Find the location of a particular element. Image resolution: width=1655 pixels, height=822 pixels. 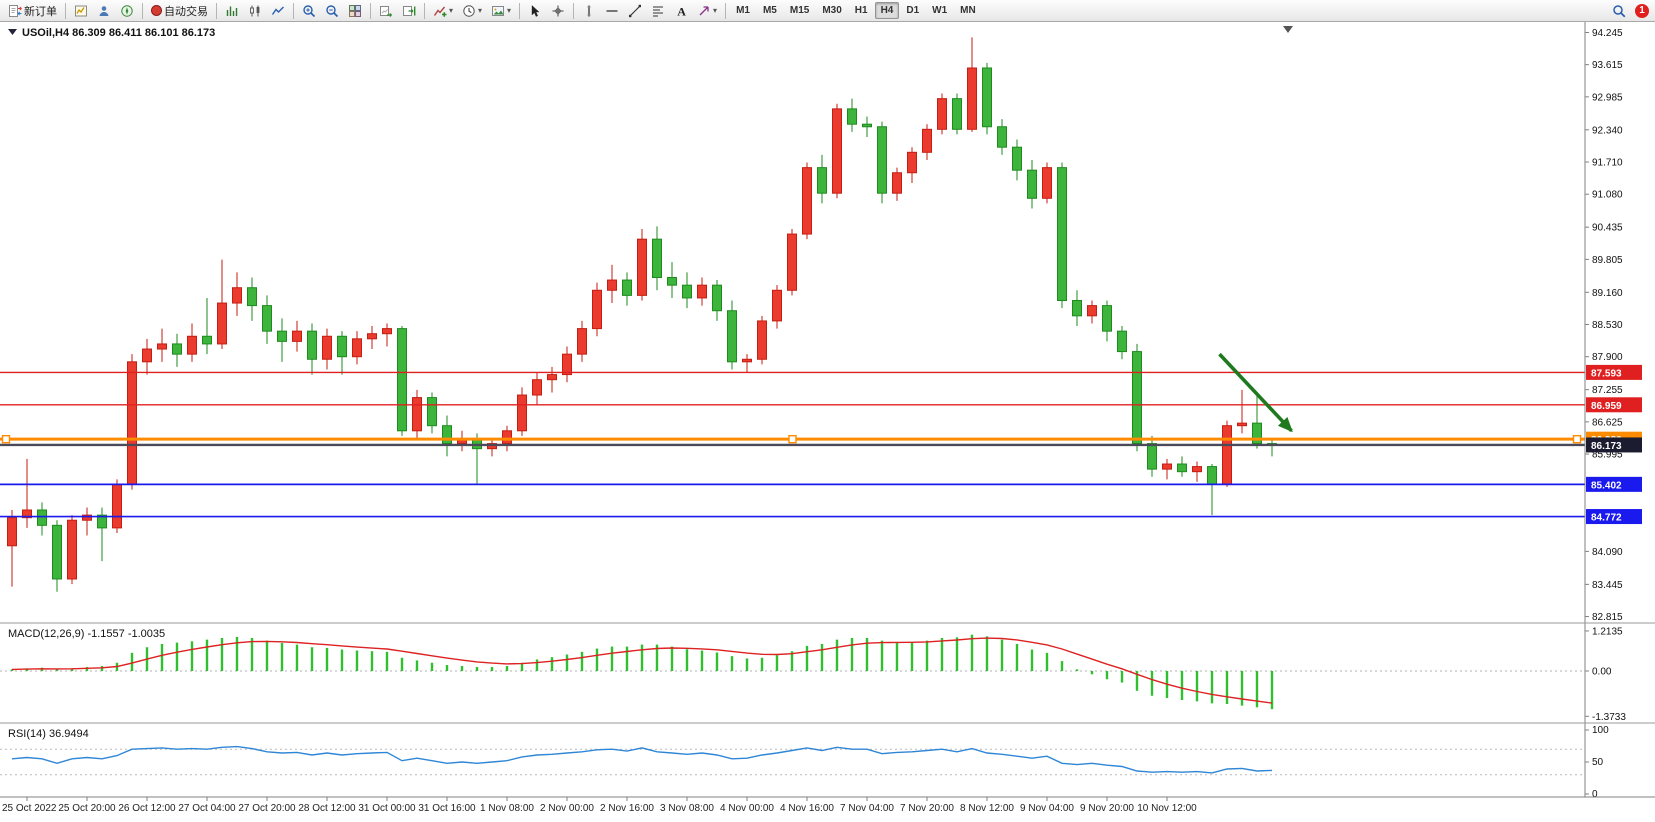

vertical-line-button is located at coordinates (589, 11).